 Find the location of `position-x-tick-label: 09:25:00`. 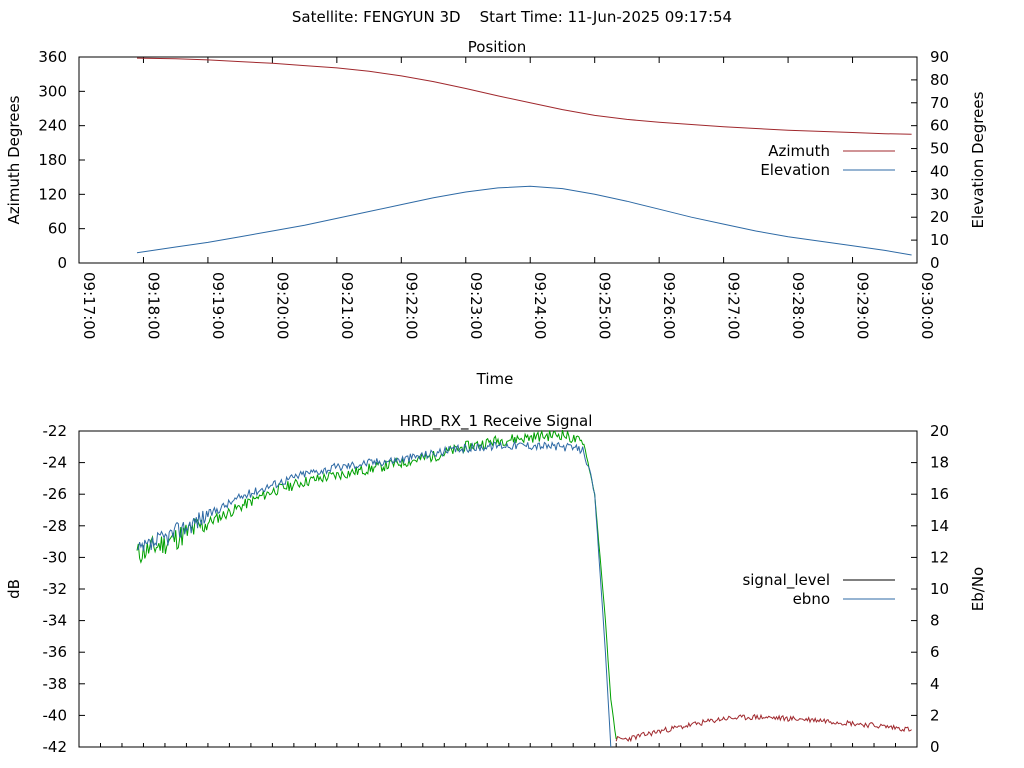

position-x-tick-label: 09:25:00 is located at coordinates (605, 305).